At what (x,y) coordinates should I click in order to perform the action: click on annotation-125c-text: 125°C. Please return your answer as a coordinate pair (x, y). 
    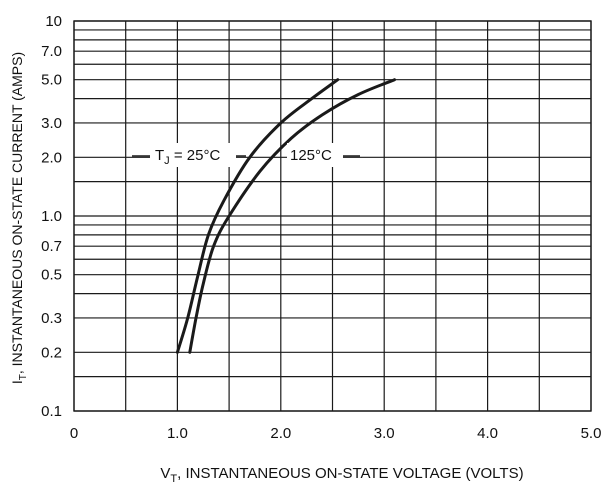
    Looking at the image, I should click on (311, 155).